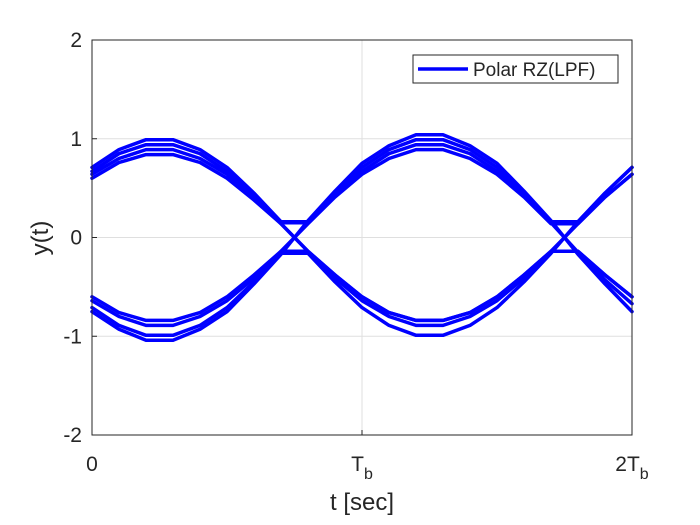  Describe the element at coordinates (76, 238) in the screenshot. I see `y-tick-label: 0` at that location.